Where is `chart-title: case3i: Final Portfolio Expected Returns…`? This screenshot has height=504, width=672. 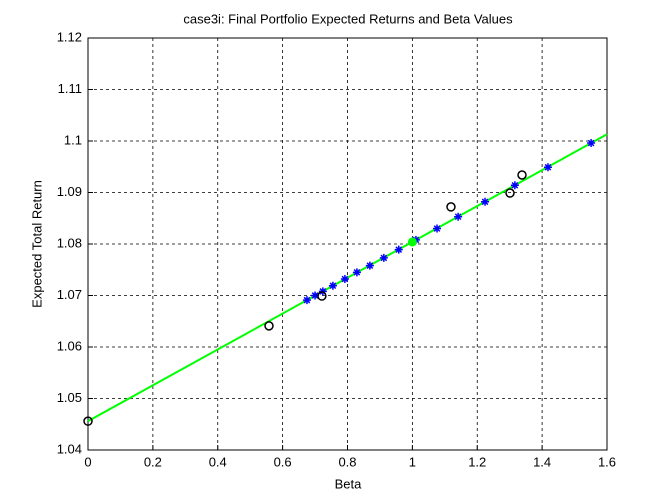
chart-title: case3i: Final Portfolio Expected Returns… is located at coordinates (348, 18).